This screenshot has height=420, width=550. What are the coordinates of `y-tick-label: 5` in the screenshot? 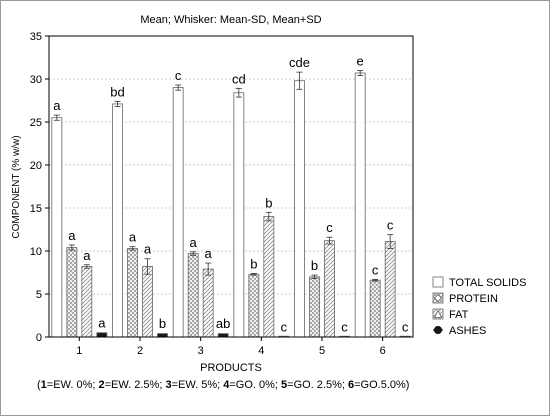 It's located at (39, 295).